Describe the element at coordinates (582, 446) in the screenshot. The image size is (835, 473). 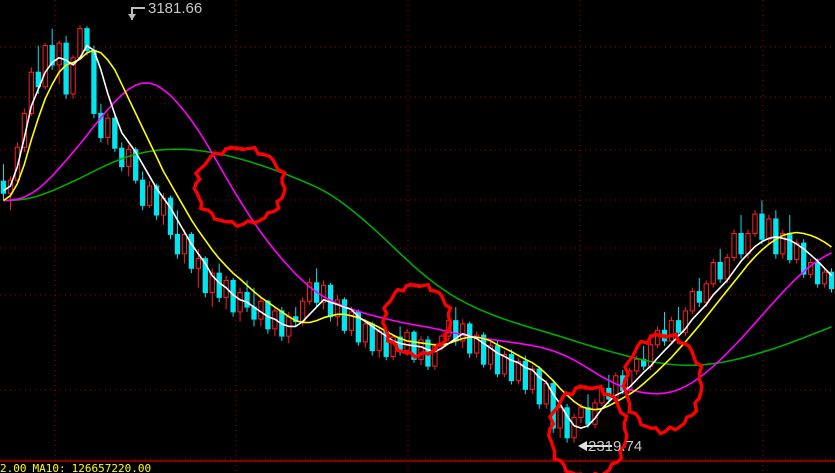
I see `low-marker-arrowhead-icon` at that location.